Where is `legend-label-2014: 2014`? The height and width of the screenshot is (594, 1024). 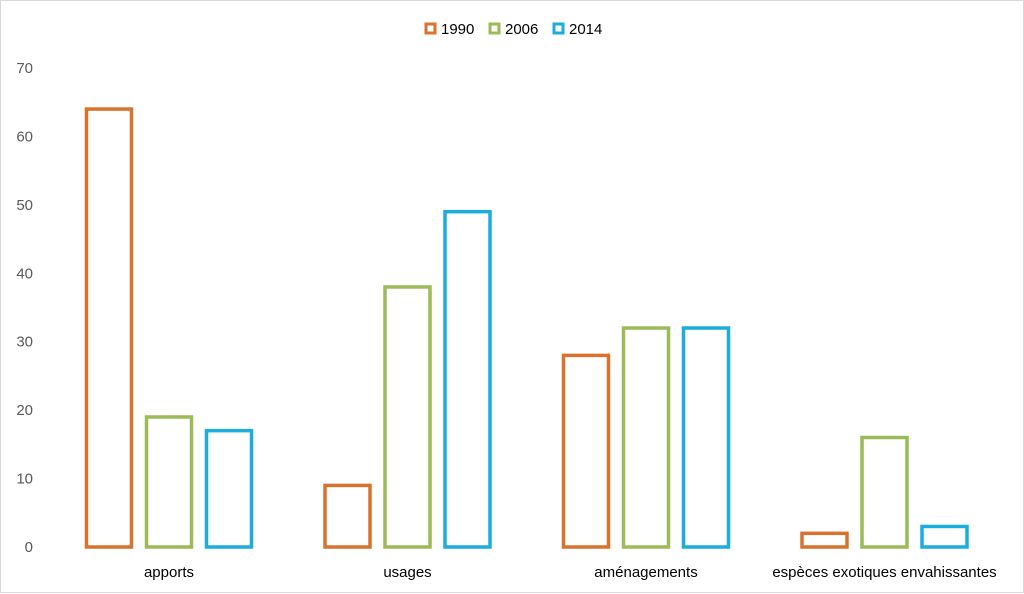 legend-label-2014: 2014 is located at coordinates (585, 29).